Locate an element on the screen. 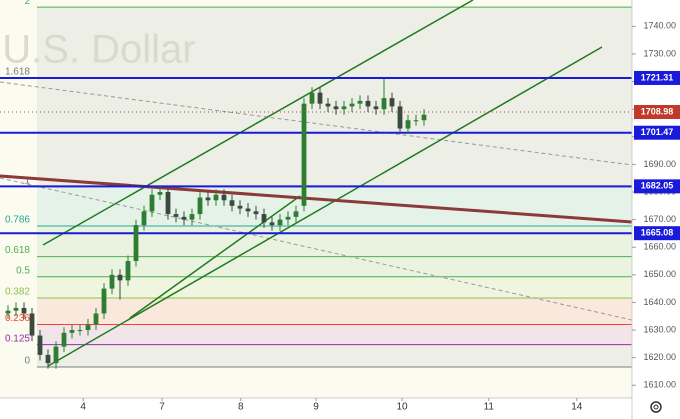  x-tick-label: 4 is located at coordinates (83, 407).